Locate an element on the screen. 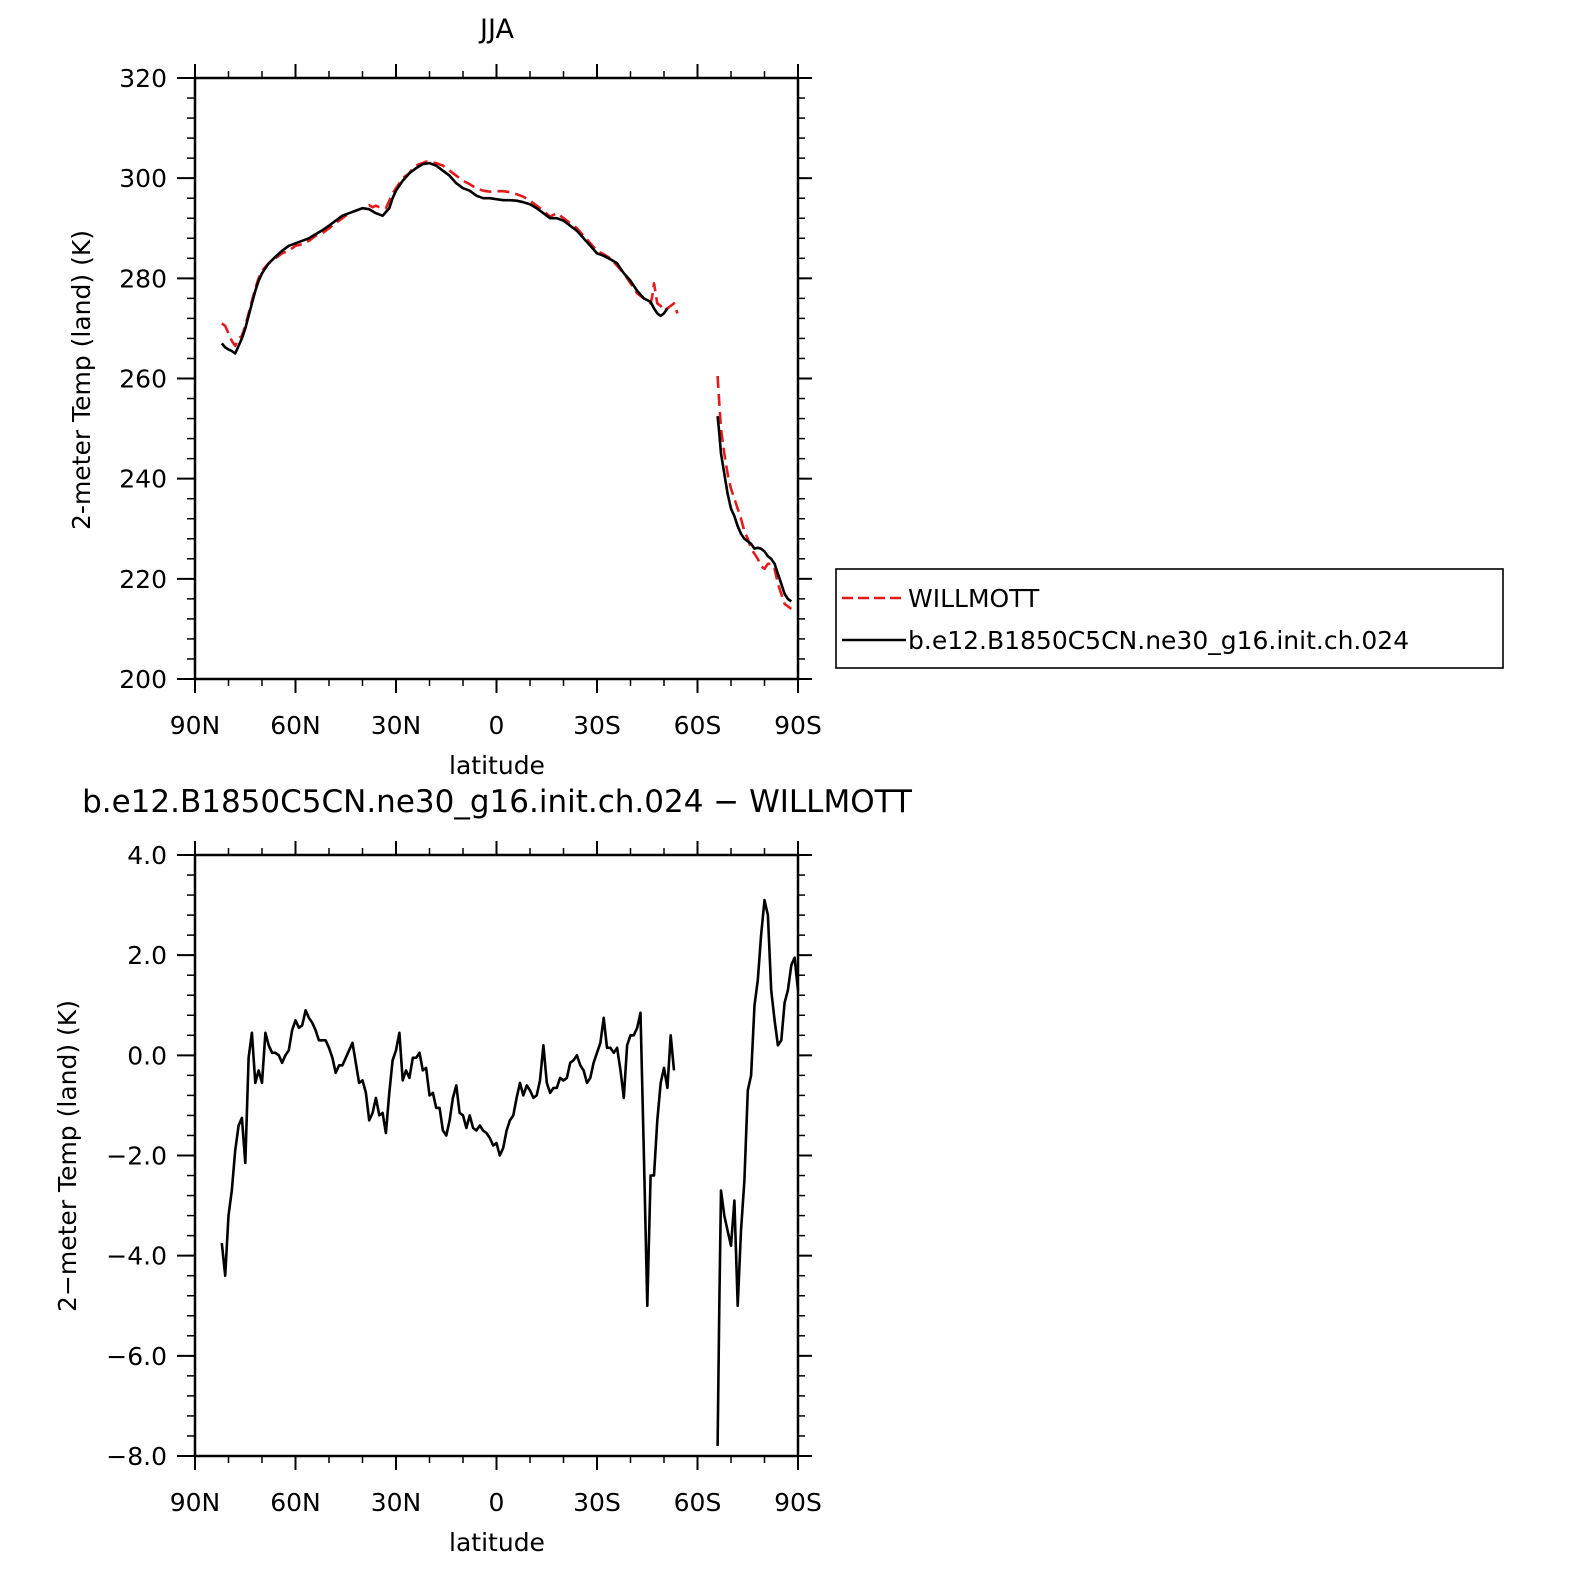  y-axis-label: 2−meter Temp (land) (K) is located at coordinates (67, 1156).